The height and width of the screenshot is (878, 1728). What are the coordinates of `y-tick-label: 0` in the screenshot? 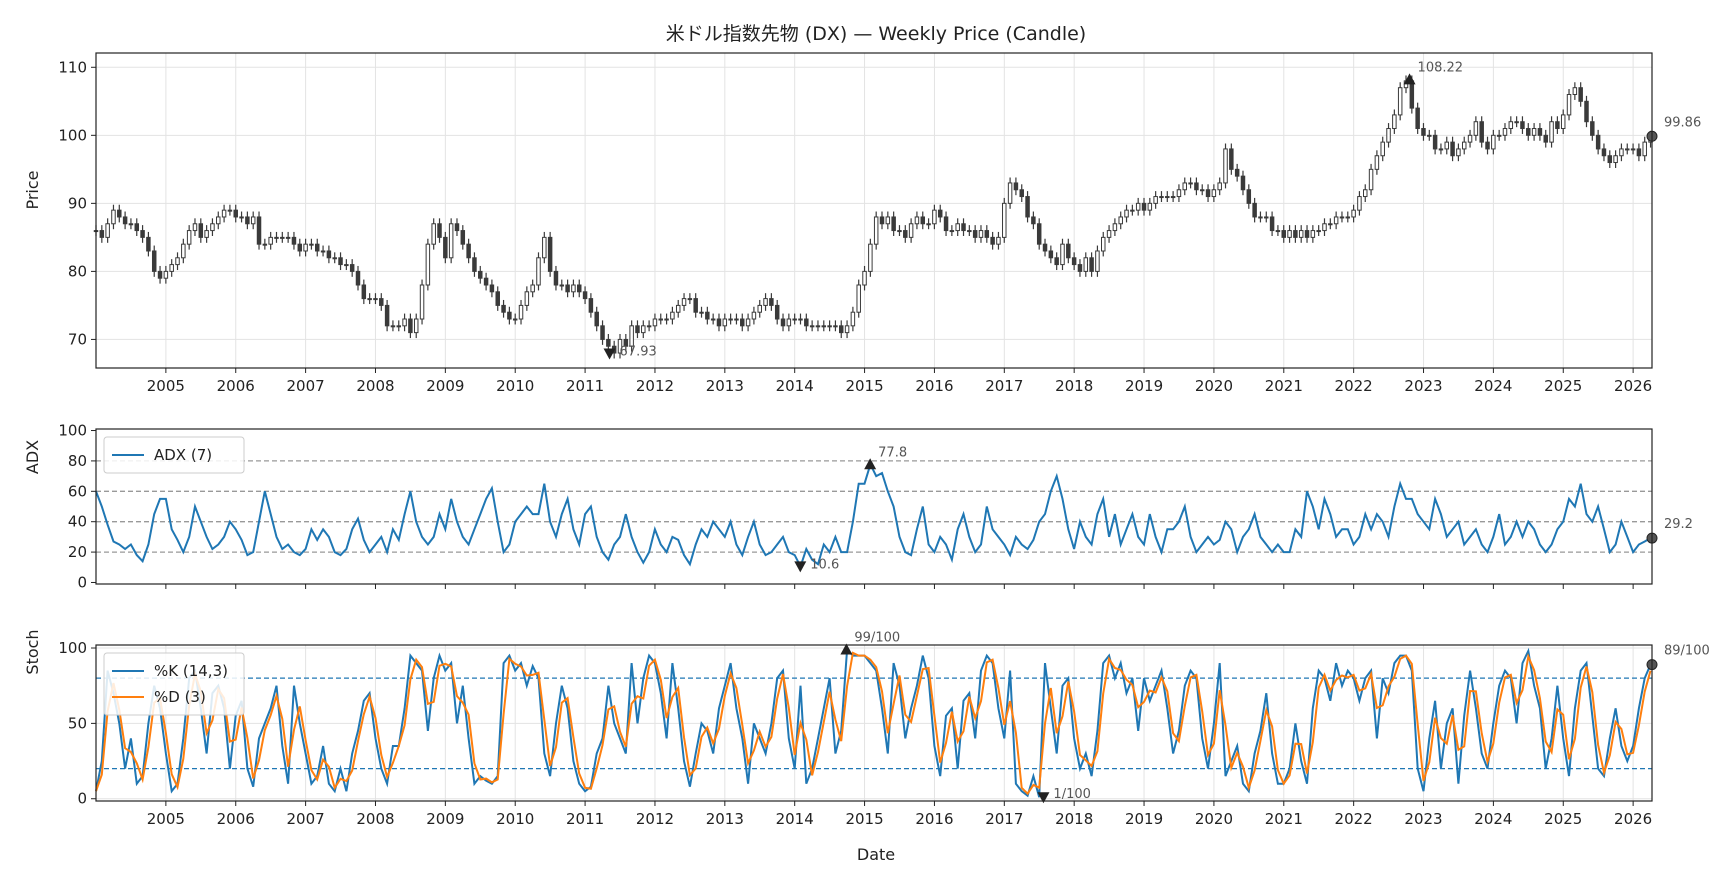 It's located at (82, 582).